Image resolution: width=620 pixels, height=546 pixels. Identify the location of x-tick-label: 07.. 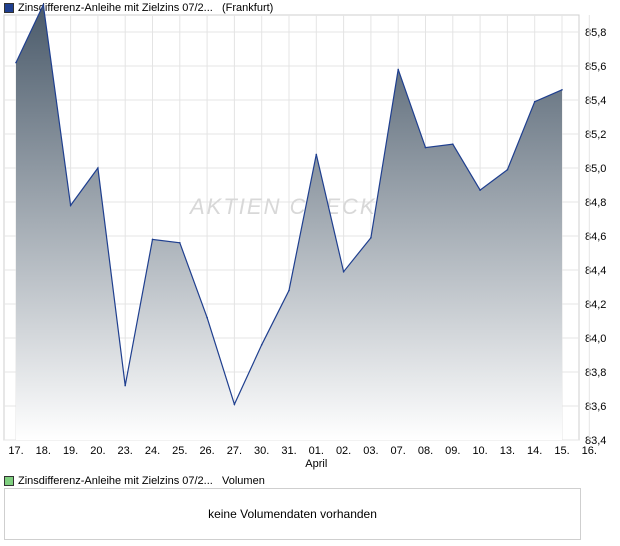
(398, 451).